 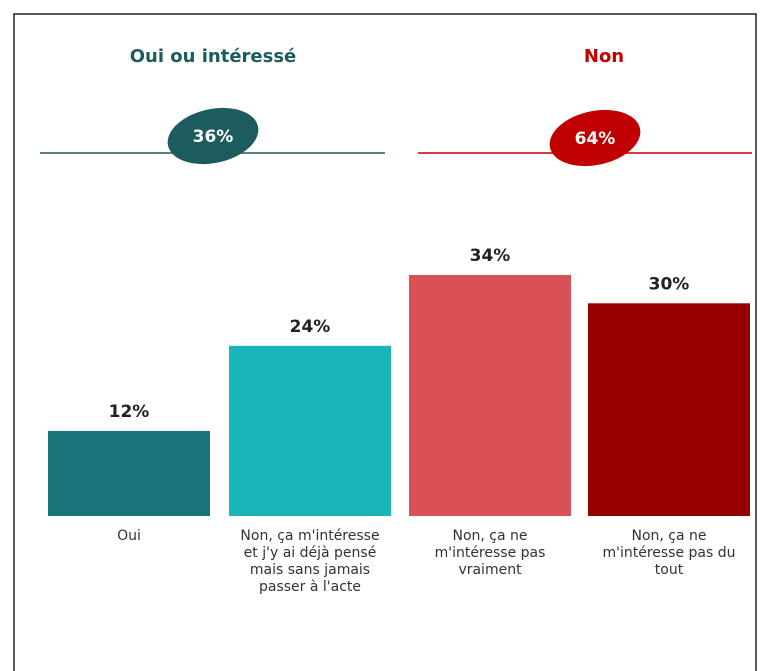 I want to click on value-label: 34%, so click(x=490, y=256).